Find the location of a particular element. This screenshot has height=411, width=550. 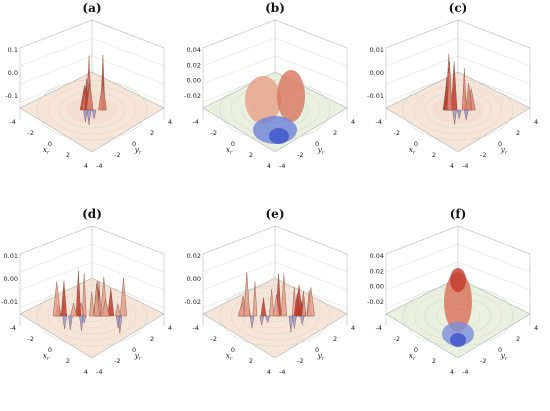

surface-plot: (b) 0.04 0.02 0.00 -0.02 -4 -2 0 2 4 4 2 0 -2 -4 xr yr is located at coordinates (269, 85).